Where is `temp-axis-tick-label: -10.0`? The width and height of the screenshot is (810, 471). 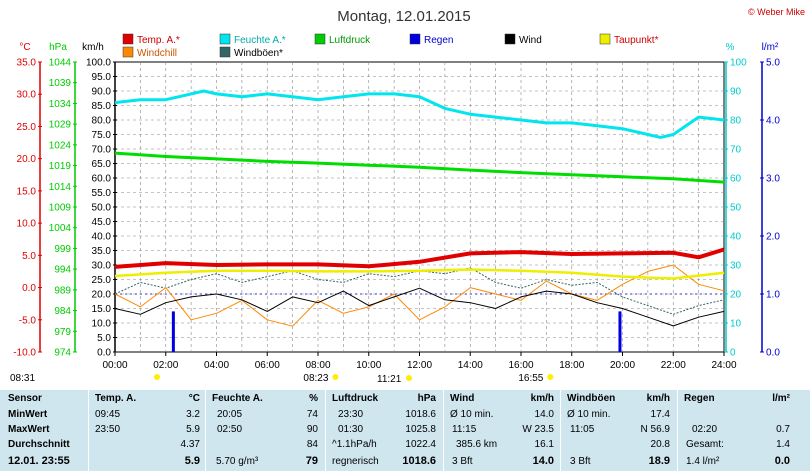
temp-axis-tick-label: -10.0 is located at coordinates (24, 353).